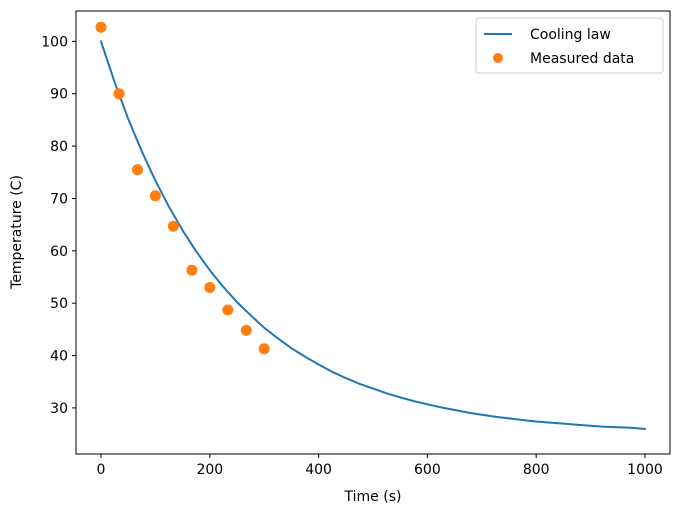  I want to click on y-tick-label: 30, so click(59, 409).